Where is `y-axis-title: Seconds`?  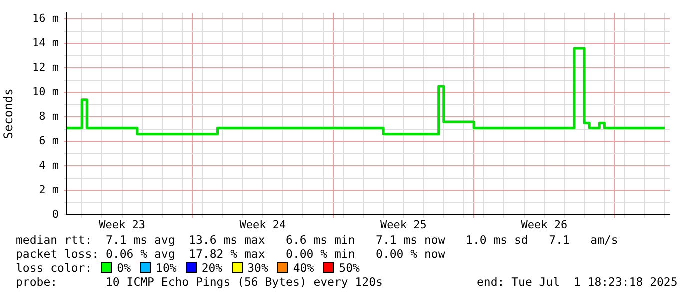 y-axis-title: Seconds is located at coordinates (8, 114).